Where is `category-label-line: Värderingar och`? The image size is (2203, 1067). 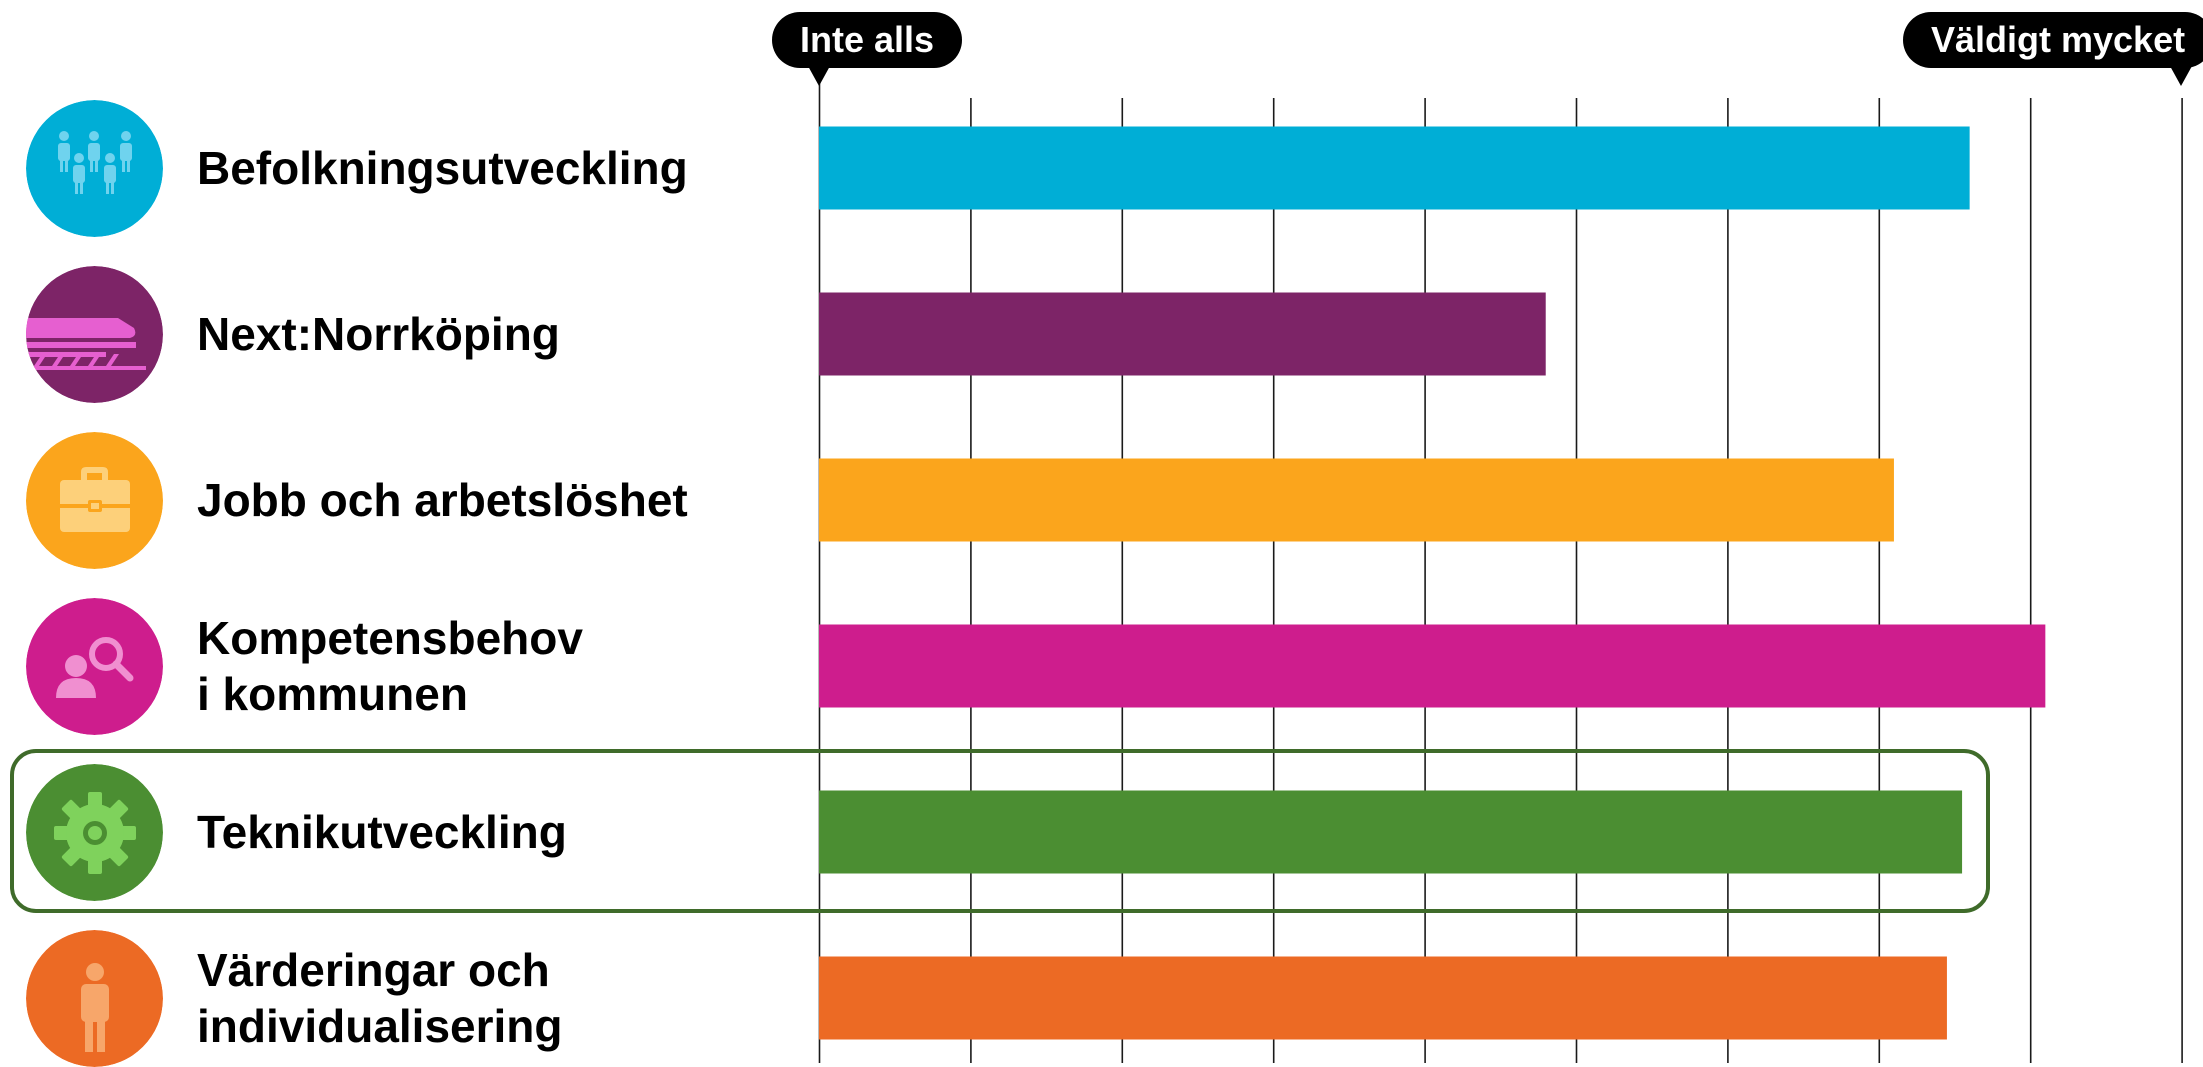
category-label-line: Värderingar och is located at coordinates (373, 970).